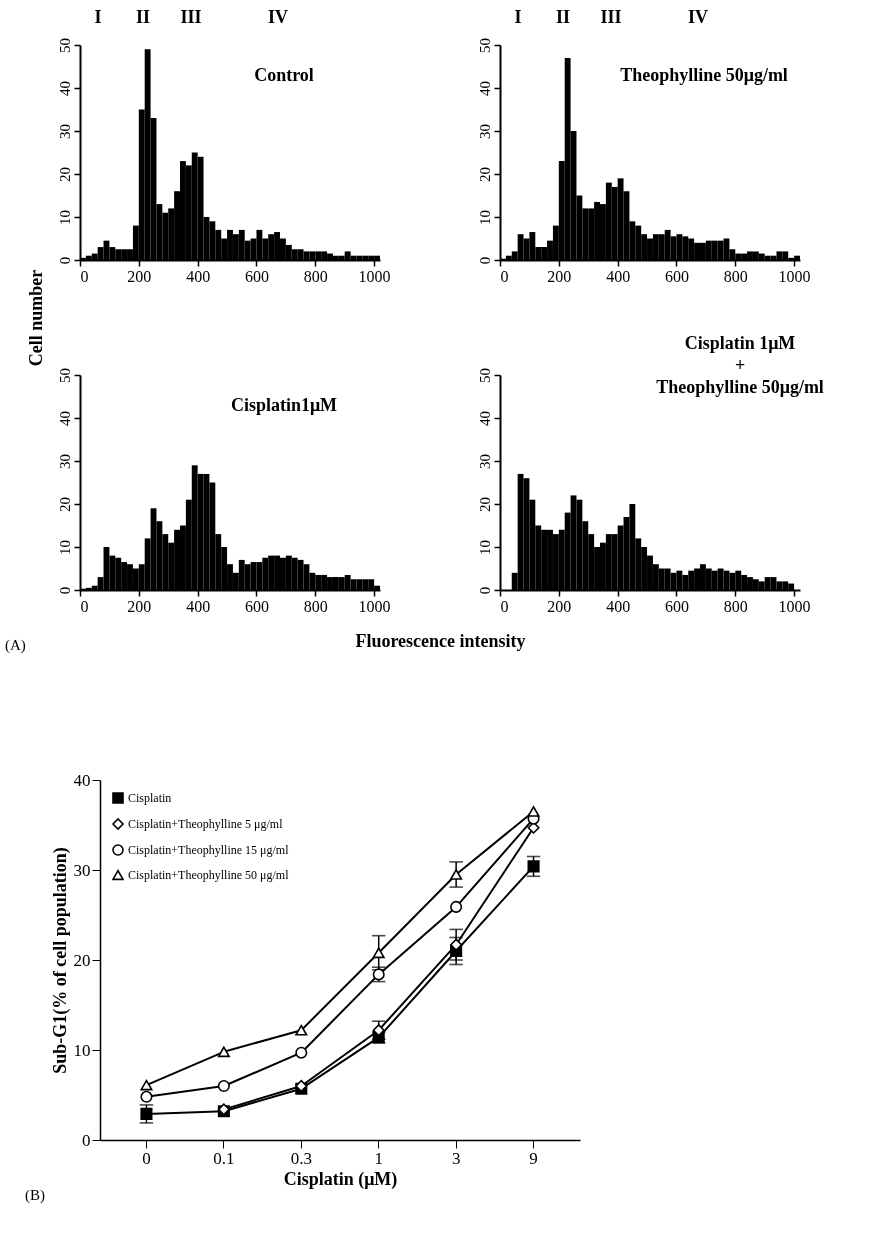  What do you see at coordinates (224, 1158) in the screenshot?
I see `x-tick-label: 0.1` at bounding box center [224, 1158].